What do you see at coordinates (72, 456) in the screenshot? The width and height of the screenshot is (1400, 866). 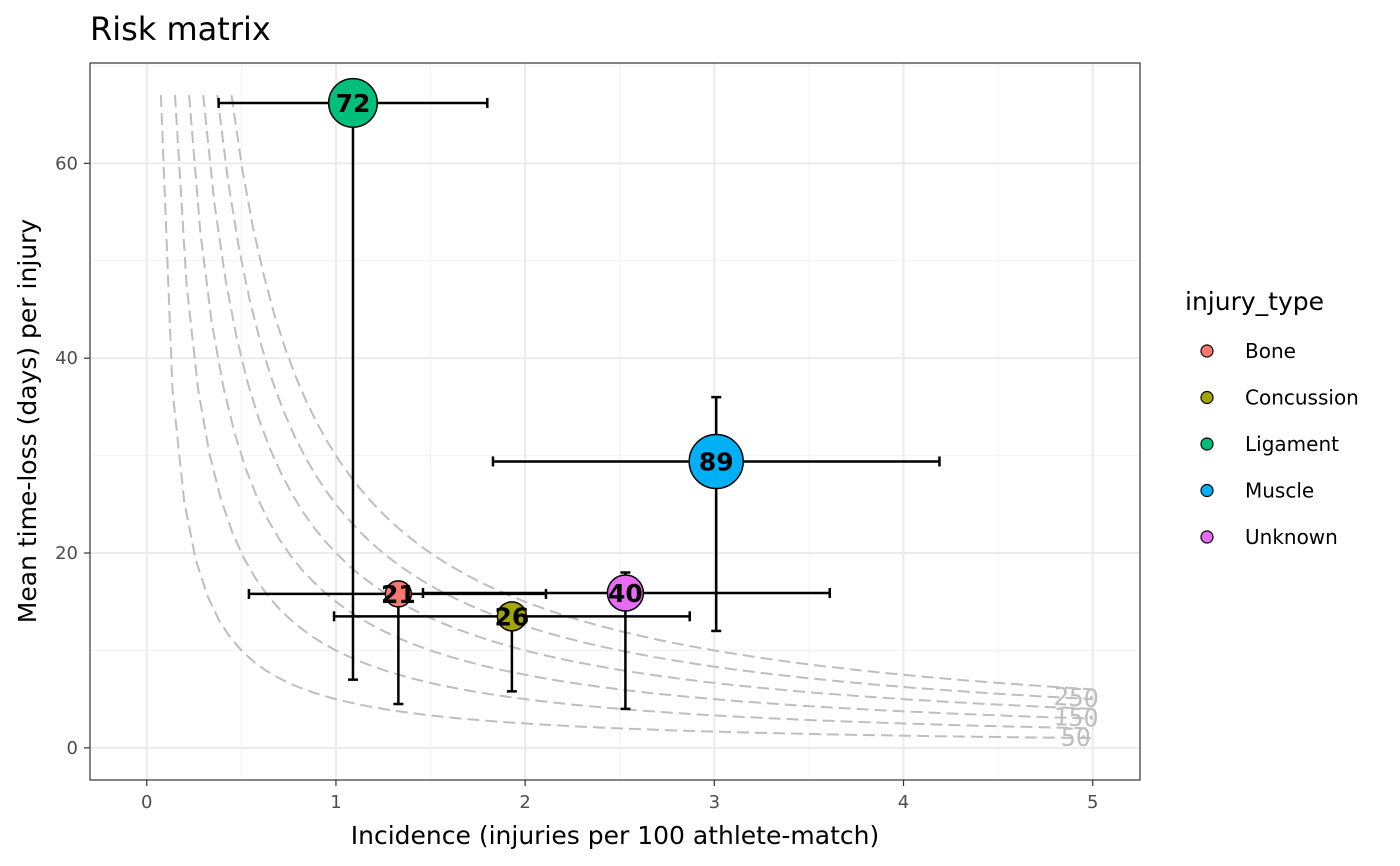 I see `y-axis: 0 20 40 60` at bounding box center [72, 456].